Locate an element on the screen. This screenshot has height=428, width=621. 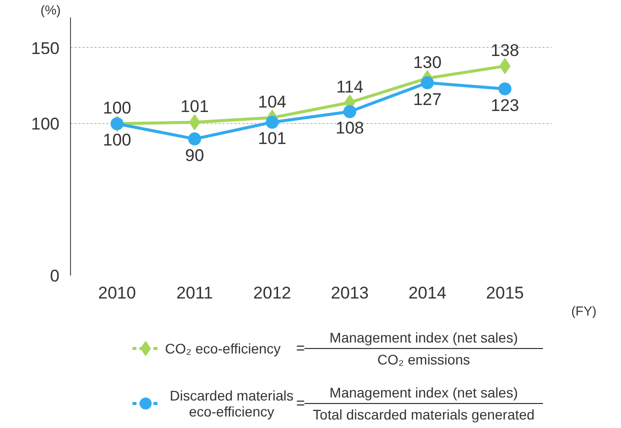
data-label: 127 is located at coordinates (427, 99).